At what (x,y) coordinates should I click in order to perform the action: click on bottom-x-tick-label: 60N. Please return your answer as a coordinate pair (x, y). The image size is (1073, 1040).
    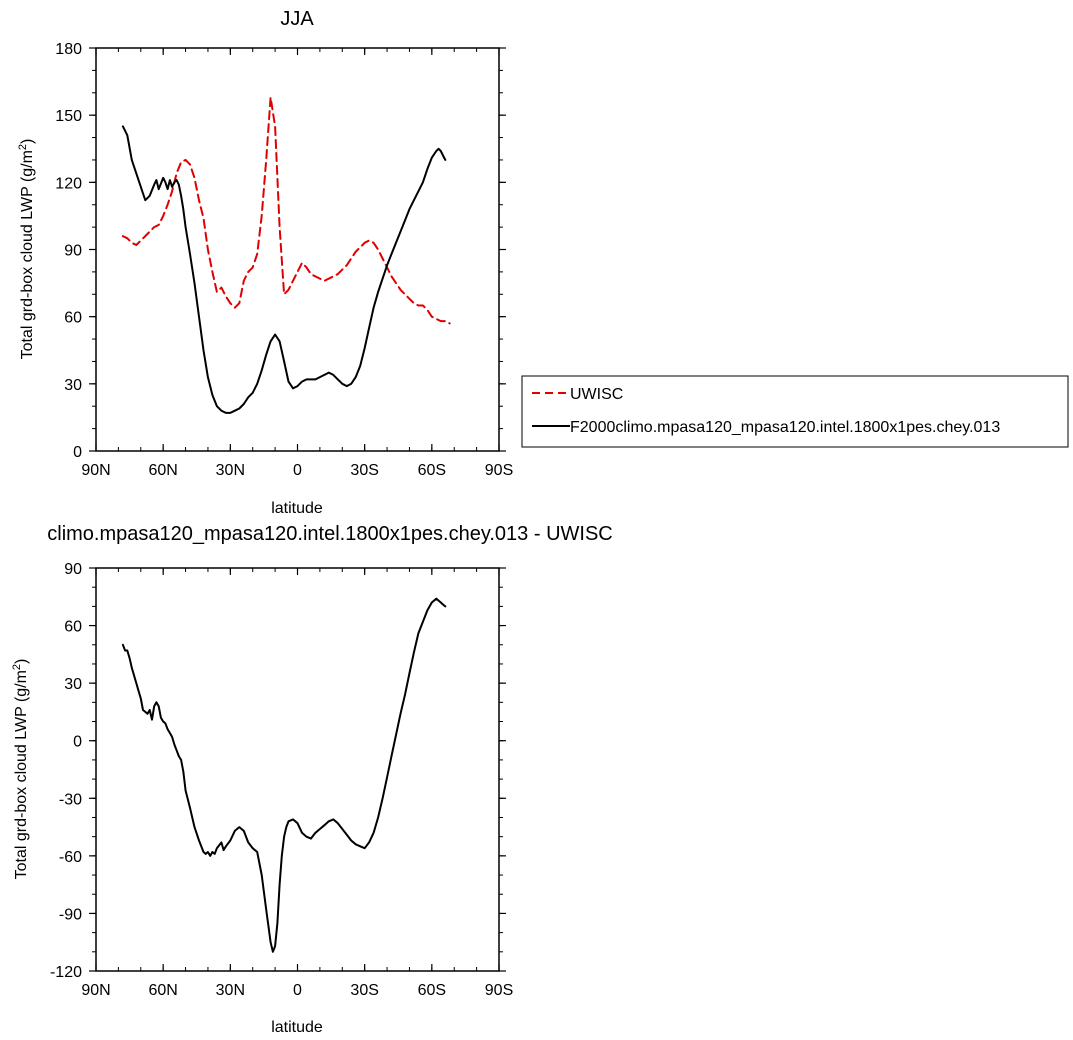
    Looking at the image, I should click on (162, 990).